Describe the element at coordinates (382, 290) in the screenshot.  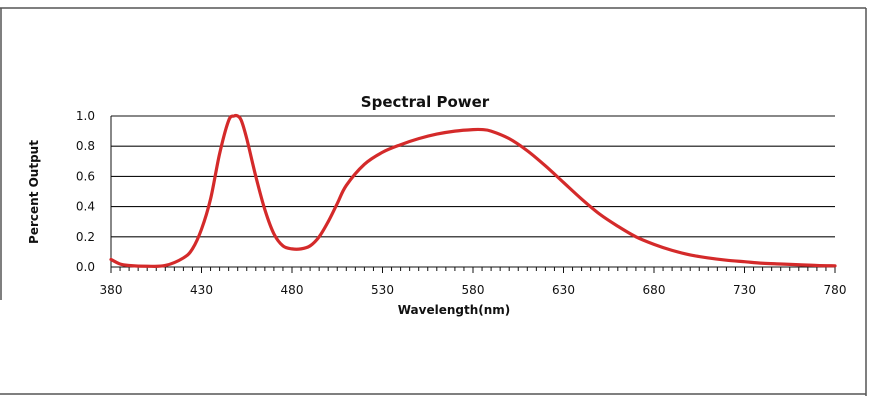
I see `x-tick-label: 530` at that location.